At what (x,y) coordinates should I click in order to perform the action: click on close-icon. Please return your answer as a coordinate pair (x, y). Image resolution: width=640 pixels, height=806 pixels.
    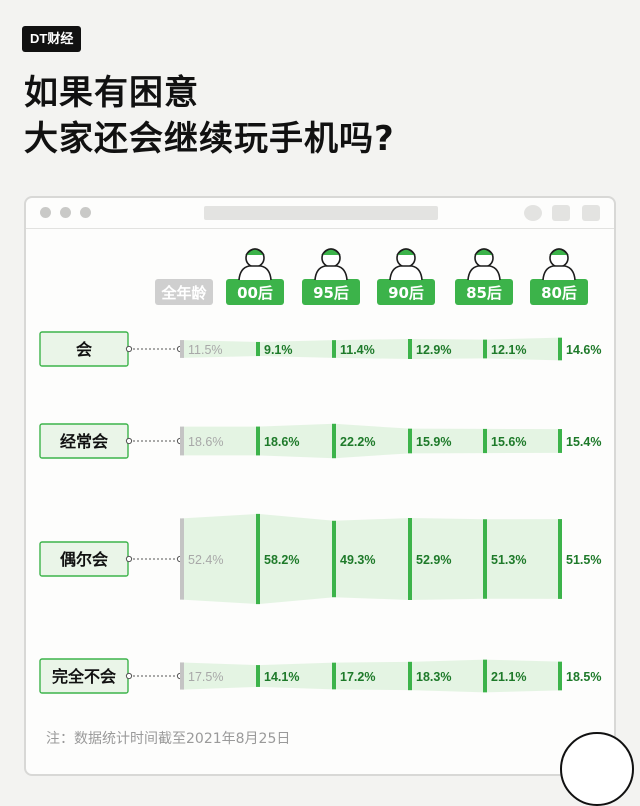
    Looking at the image, I should click on (45, 212).